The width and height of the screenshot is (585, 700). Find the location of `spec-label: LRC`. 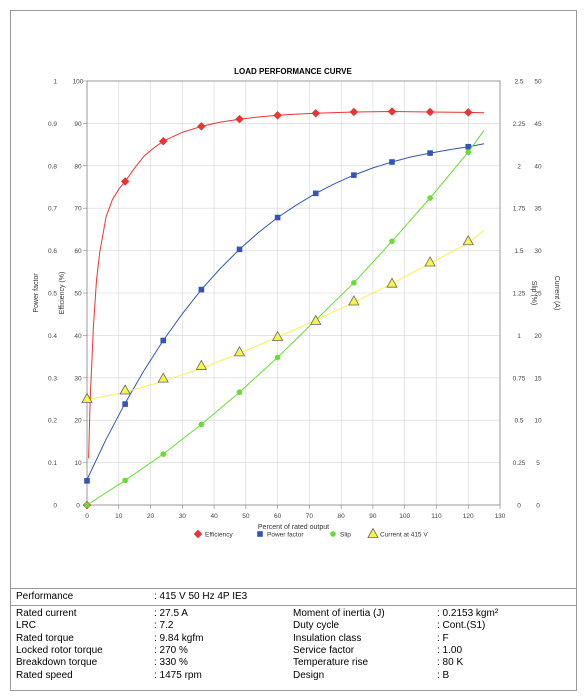

spec-label: LRC is located at coordinates (26, 626).